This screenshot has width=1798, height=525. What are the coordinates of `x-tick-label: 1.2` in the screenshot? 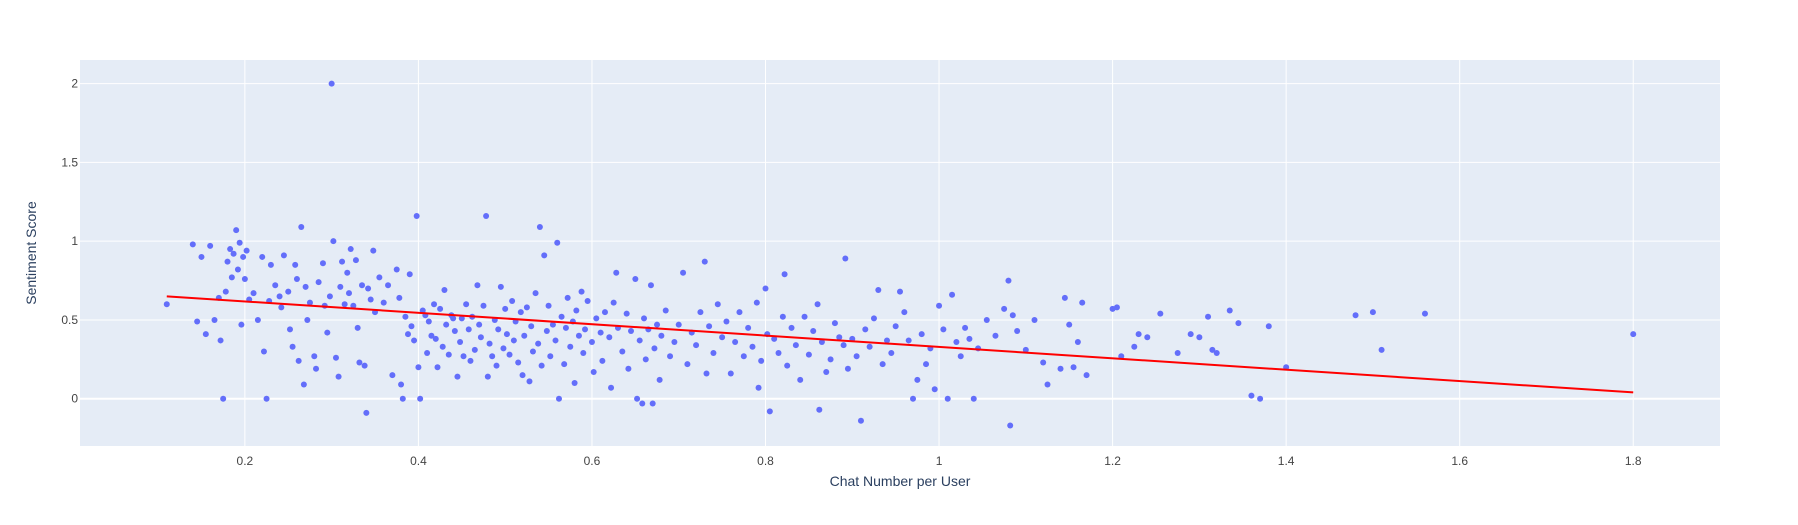 It's located at (1112, 461).